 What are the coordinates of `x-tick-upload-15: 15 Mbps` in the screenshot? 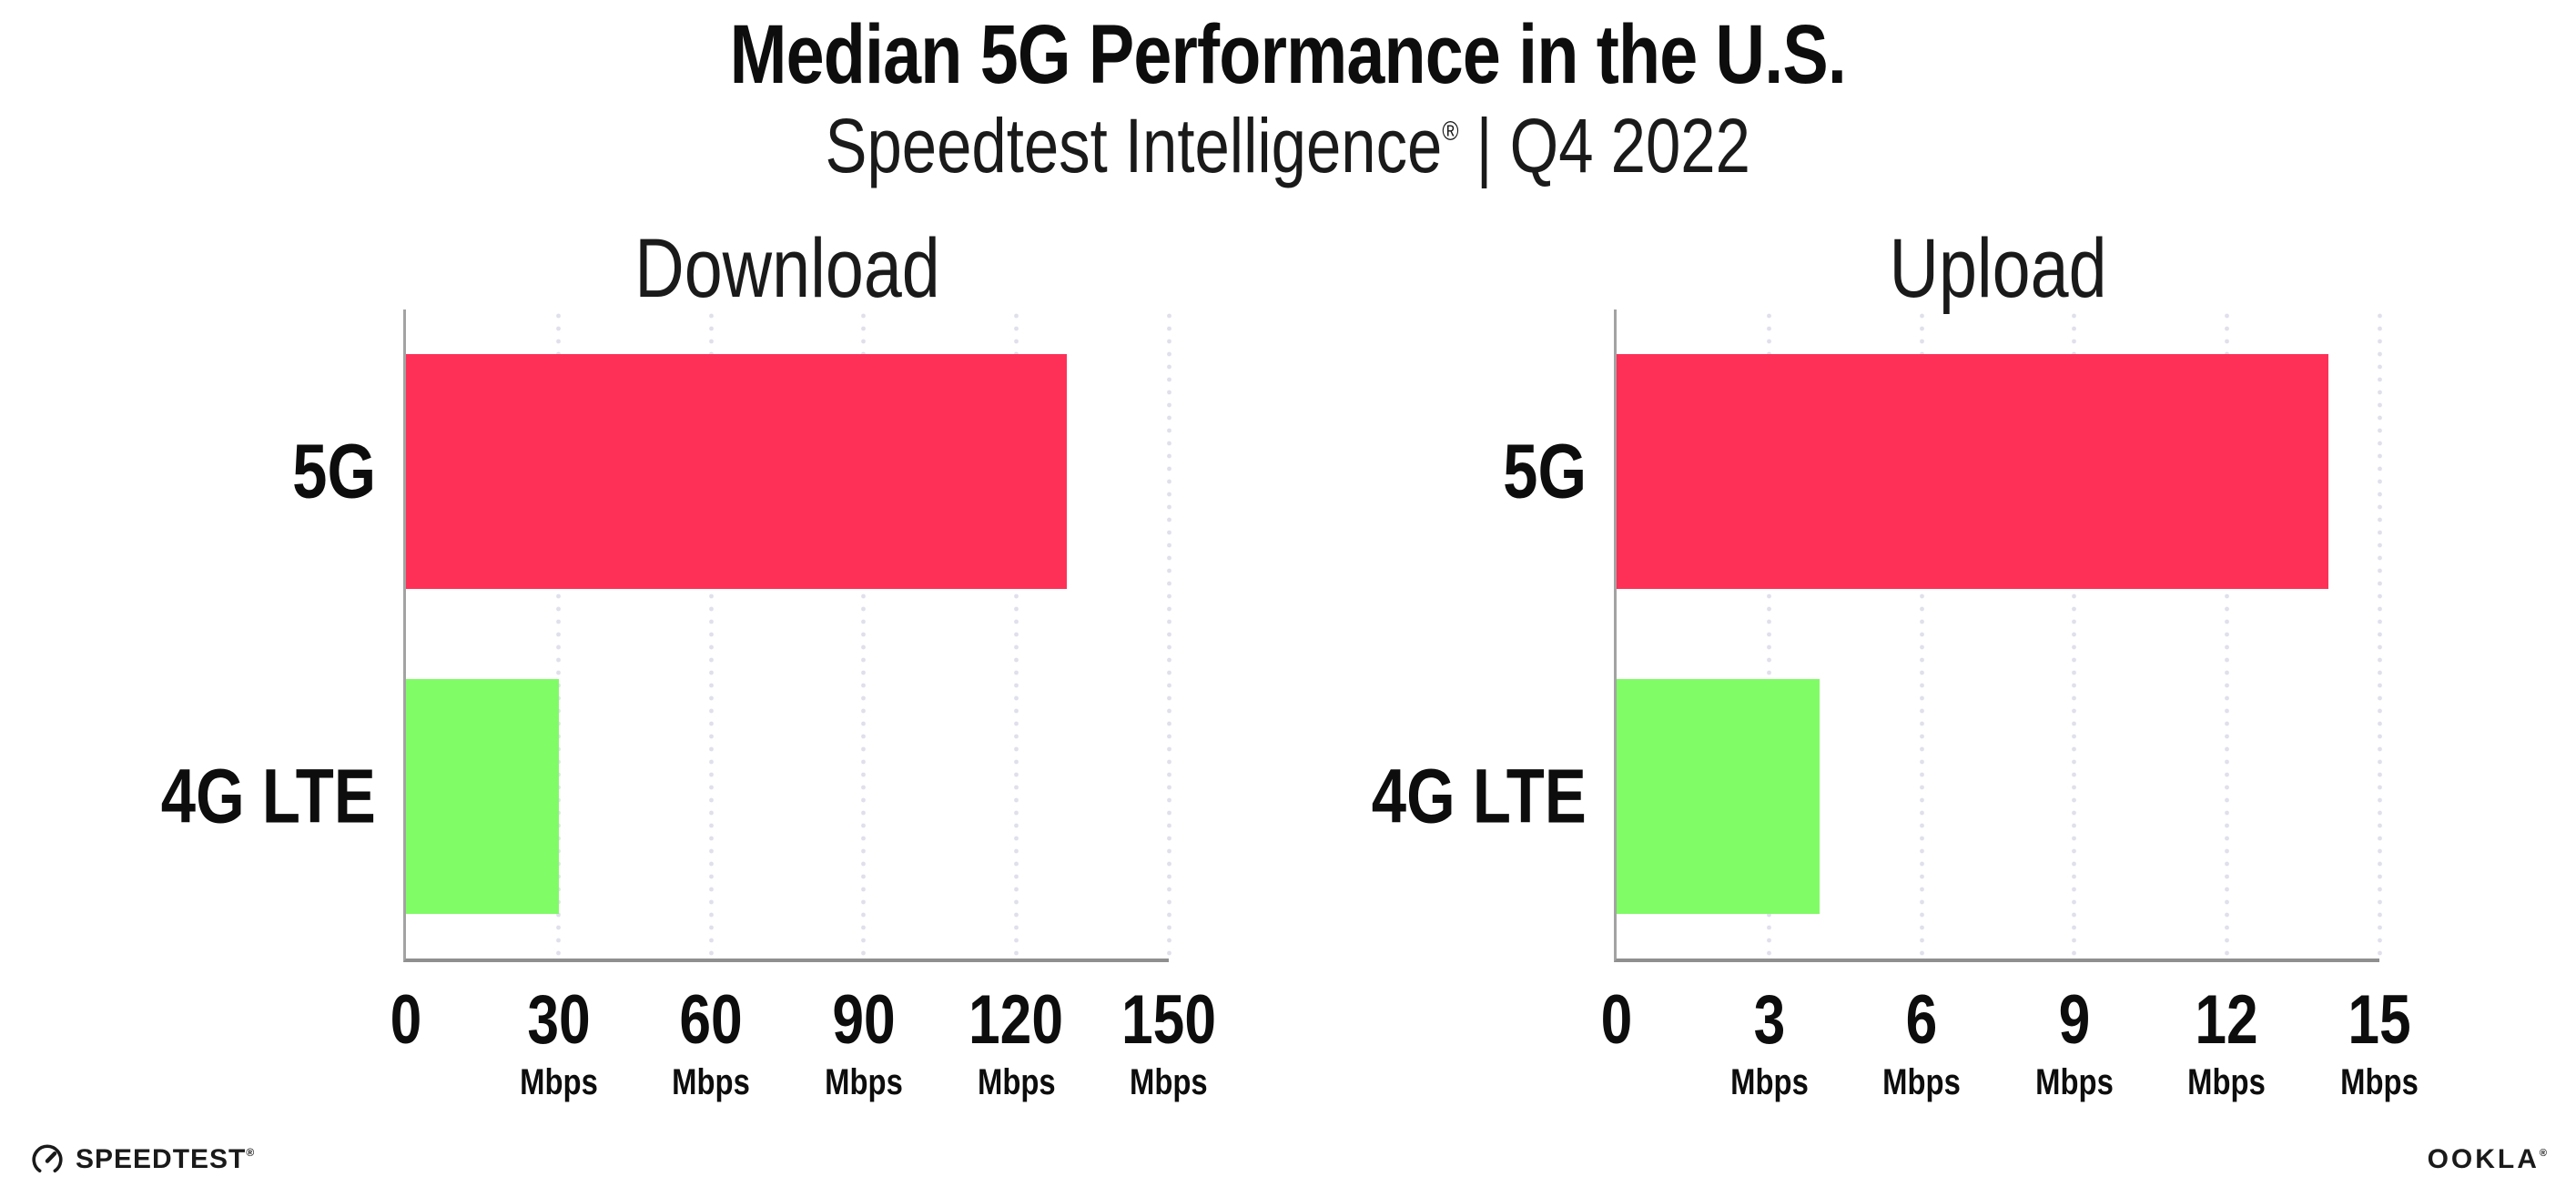 It's located at (2379, 1043).